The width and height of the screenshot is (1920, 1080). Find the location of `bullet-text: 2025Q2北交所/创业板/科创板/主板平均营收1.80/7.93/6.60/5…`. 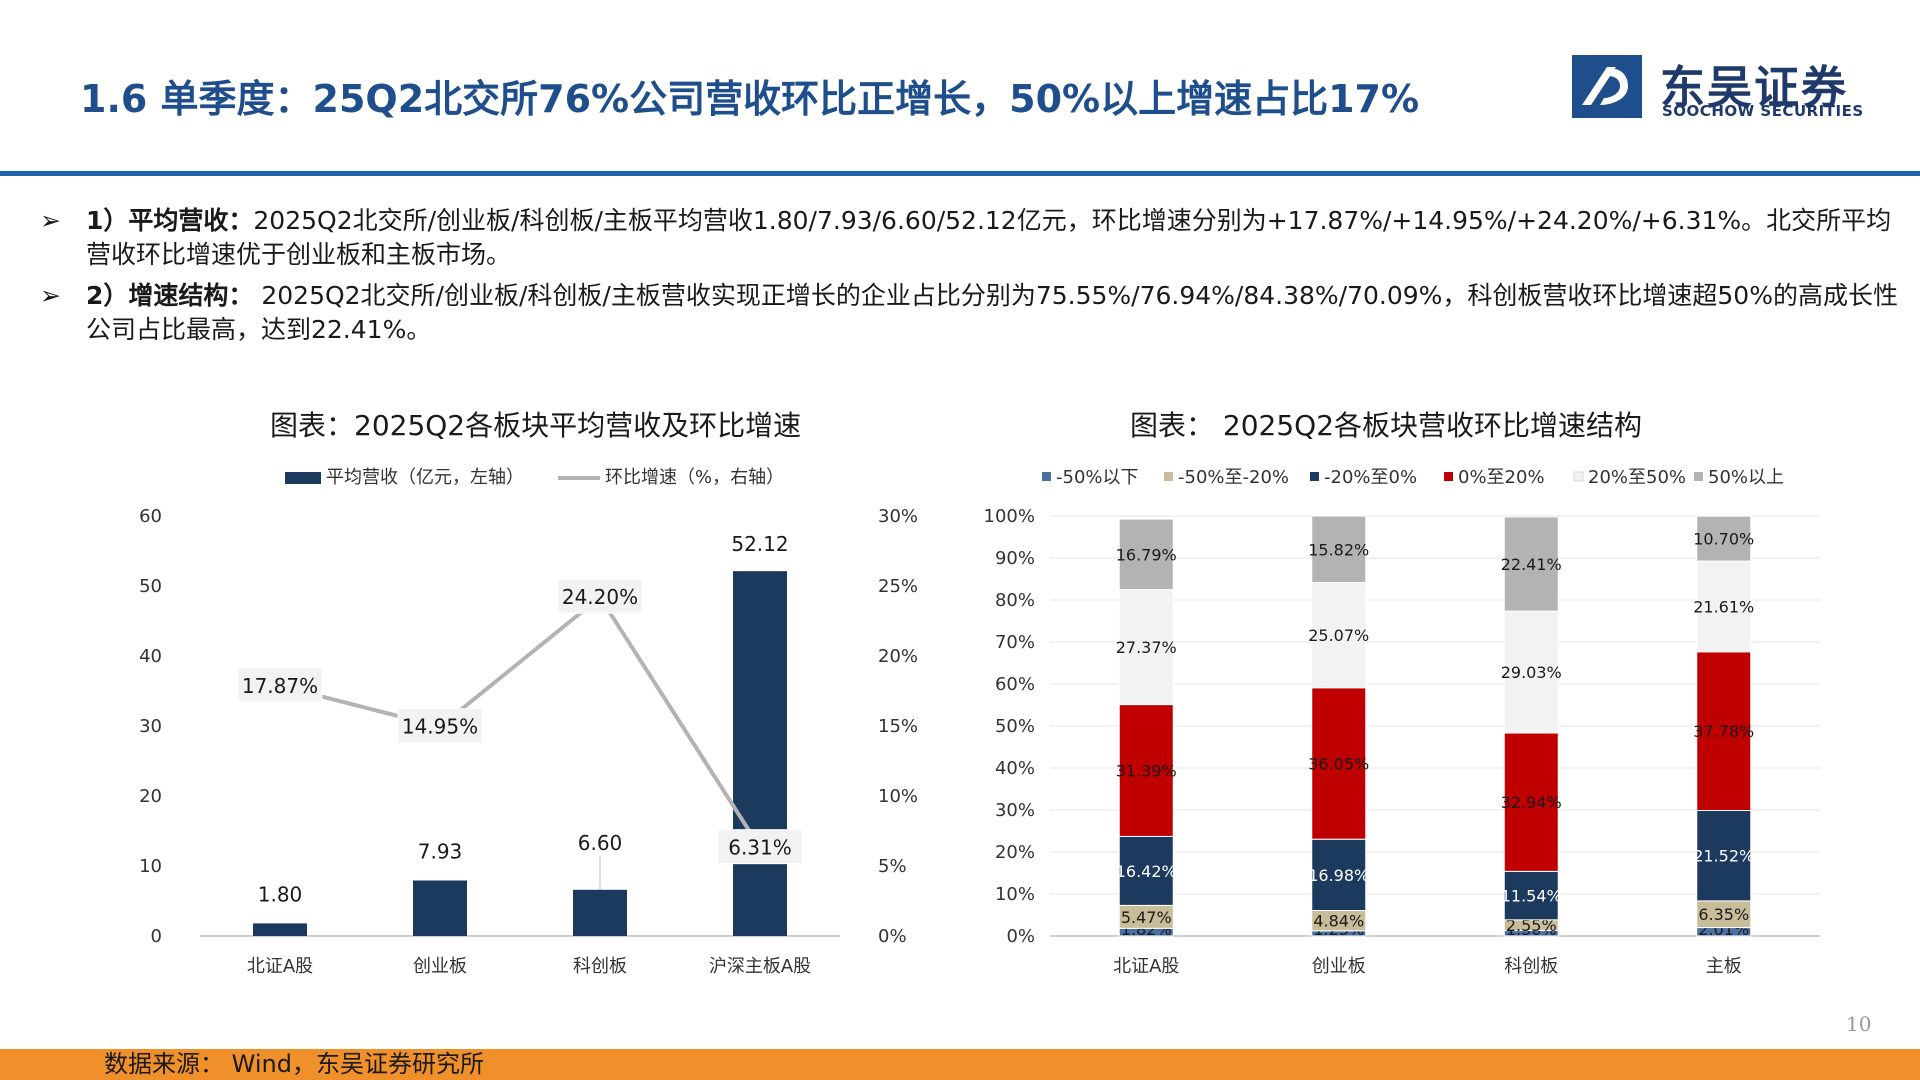

bullet-text: 2025Q2北交所/创业板/科创板/主板平均营收1.80/7.93/6.60/5… is located at coordinates (989, 237).